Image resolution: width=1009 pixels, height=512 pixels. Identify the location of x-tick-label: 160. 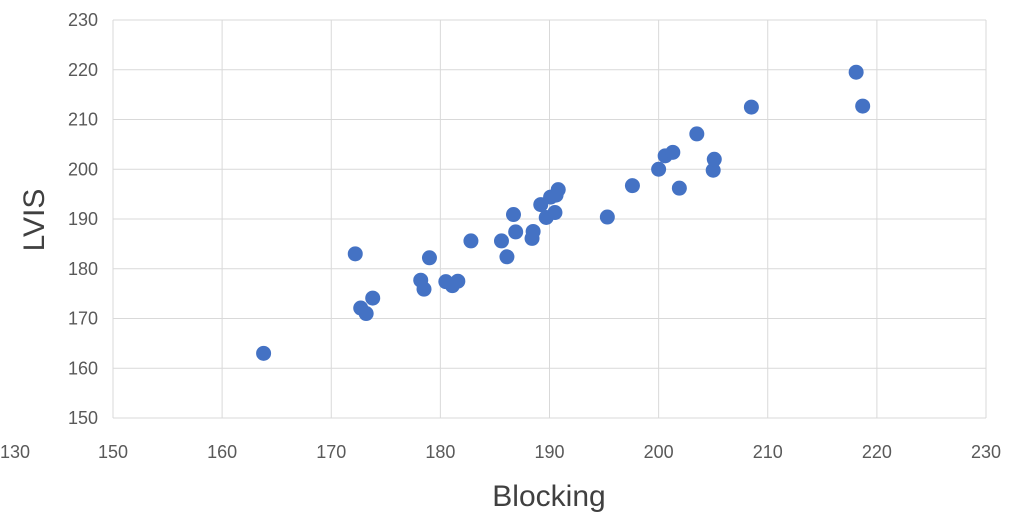
(222, 452).